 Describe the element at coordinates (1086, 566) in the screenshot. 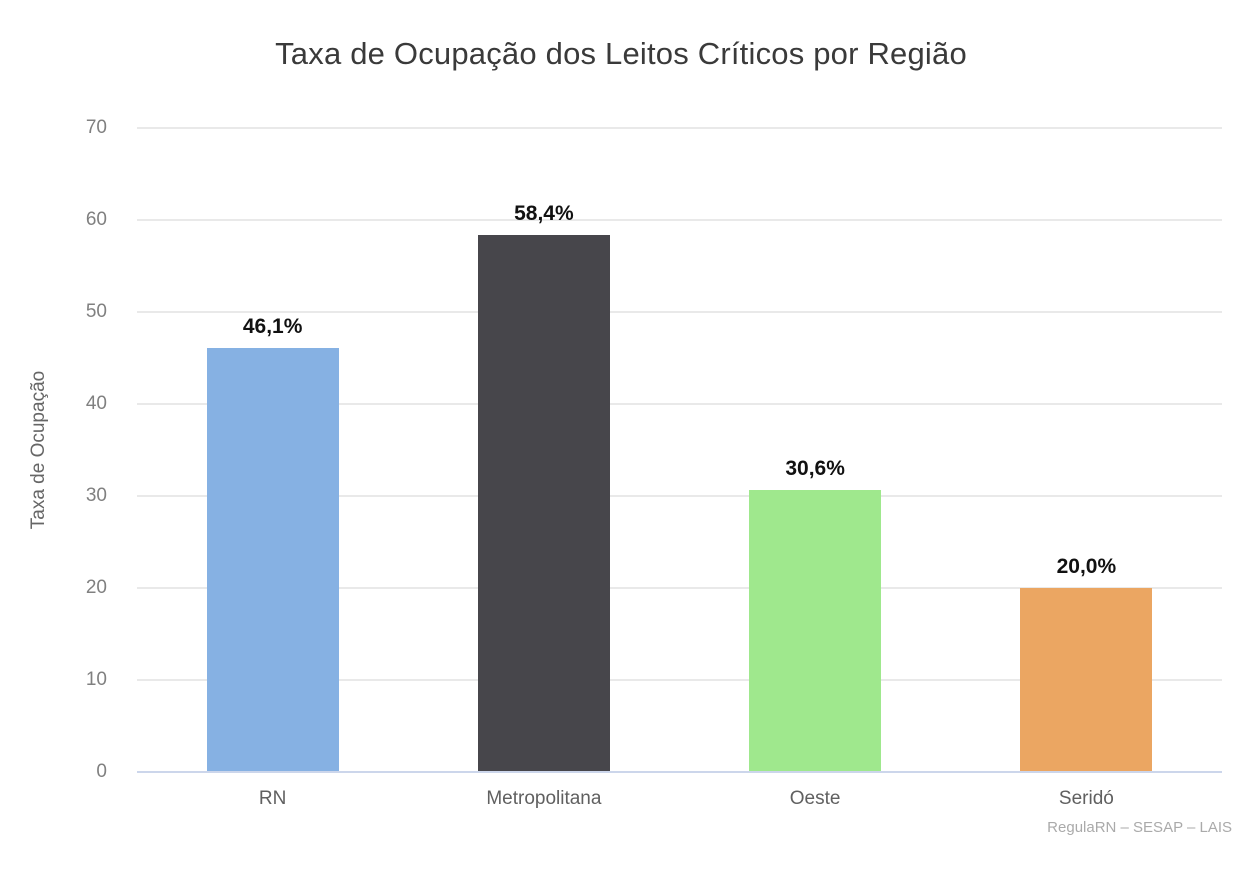

I see `bar-value-label: 20,0%` at that location.